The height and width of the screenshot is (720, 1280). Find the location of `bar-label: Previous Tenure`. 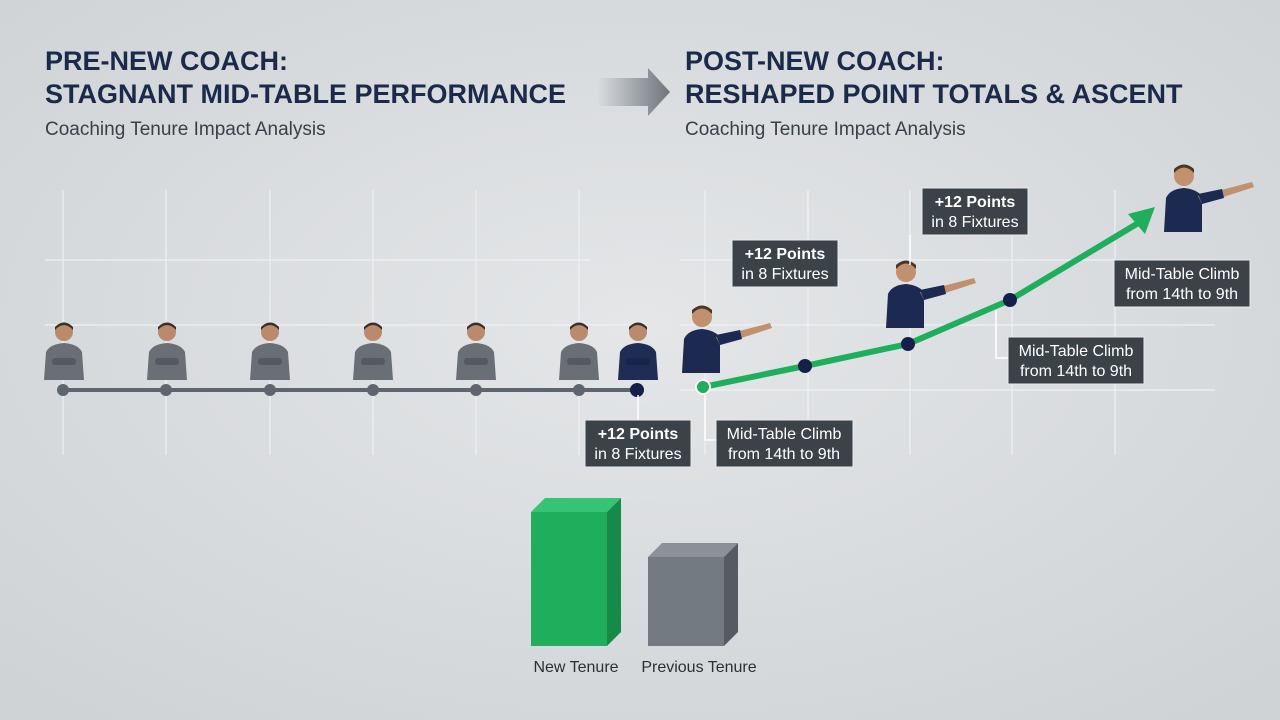

bar-label: Previous Tenure is located at coordinates (698, 667).